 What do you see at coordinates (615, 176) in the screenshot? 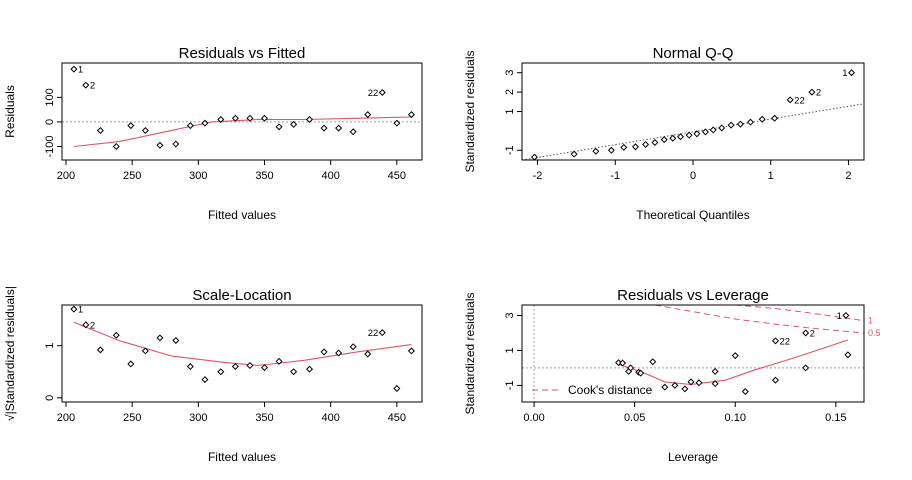
I see `x-tick-label: -1` at bounding box center [615, 176].